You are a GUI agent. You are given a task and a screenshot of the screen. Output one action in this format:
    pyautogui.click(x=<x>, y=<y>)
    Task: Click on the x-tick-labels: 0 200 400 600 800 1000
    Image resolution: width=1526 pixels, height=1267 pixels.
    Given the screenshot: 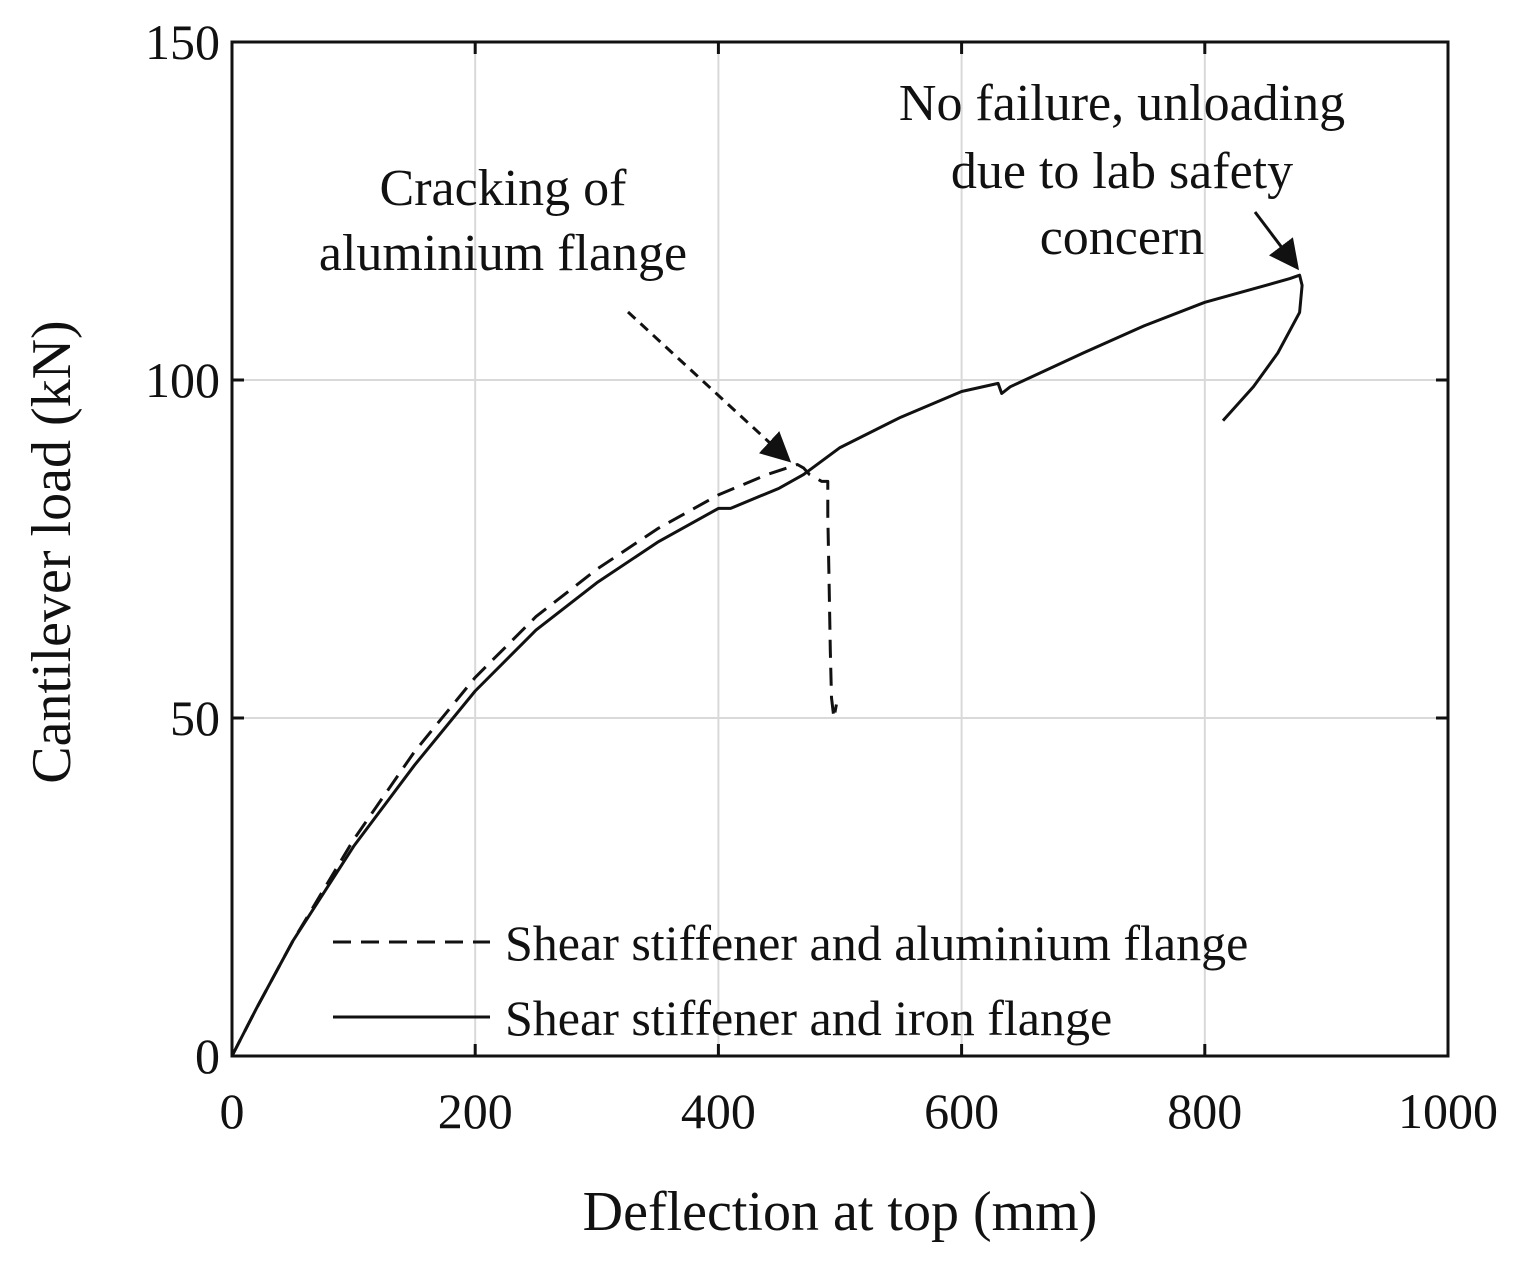 What is the action you would take?
    pyautogui.click(x=859, y=1111)
    